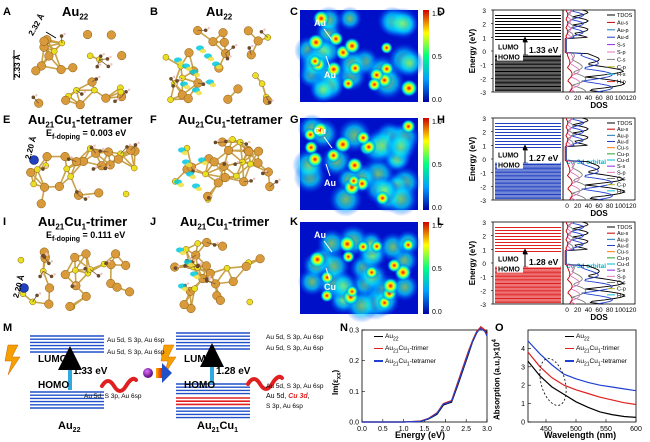 The width and height of the screenshot is (650, 442). What do you see at coordinates (233, 371) in the screenshot?
I see `scheme-gap-right: 1.28 eV` at bounding box center [233, 371].